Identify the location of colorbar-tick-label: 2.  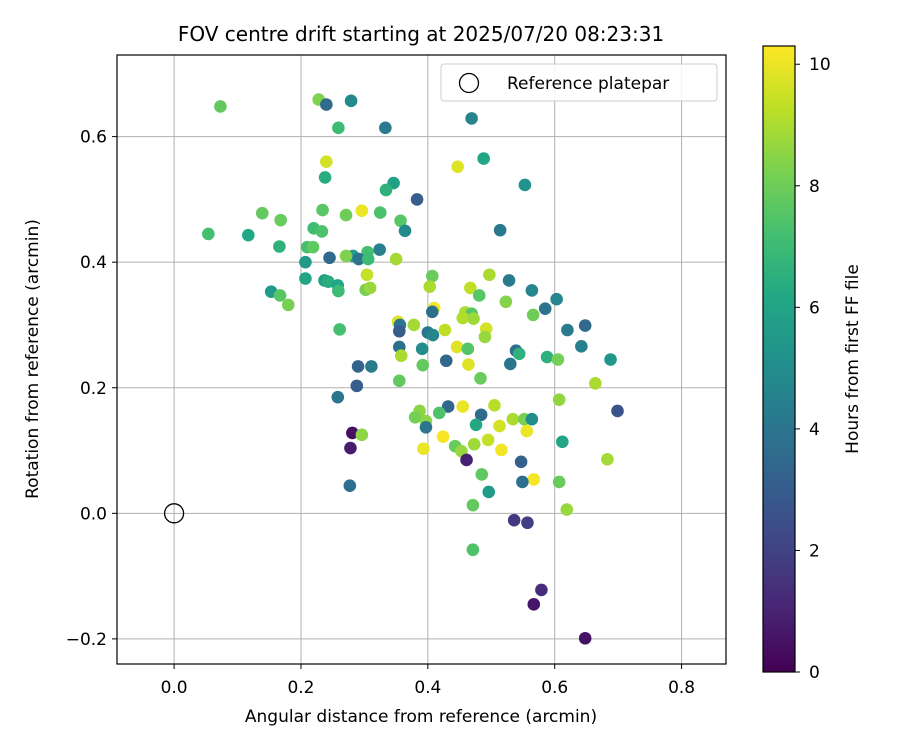
(814, 551).